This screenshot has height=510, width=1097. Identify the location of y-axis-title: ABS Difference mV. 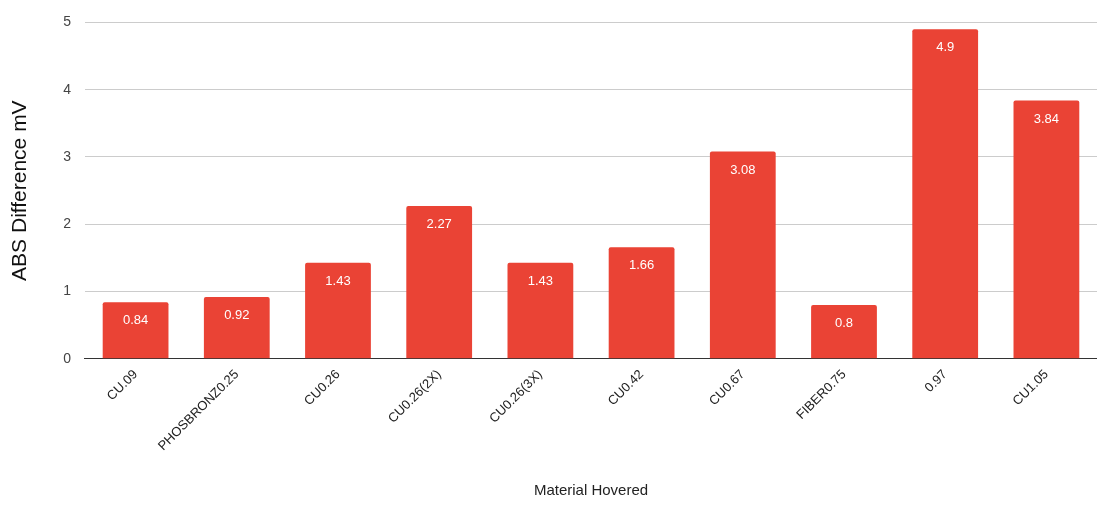
(19, 190).